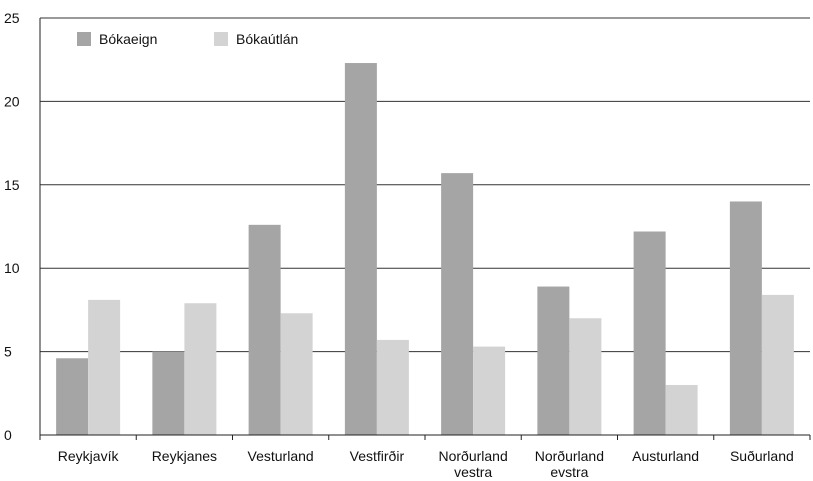  Describe the element at coordinates (89, 456) in the screenshot. I see `x-category-label: Reykjavík` at that location.